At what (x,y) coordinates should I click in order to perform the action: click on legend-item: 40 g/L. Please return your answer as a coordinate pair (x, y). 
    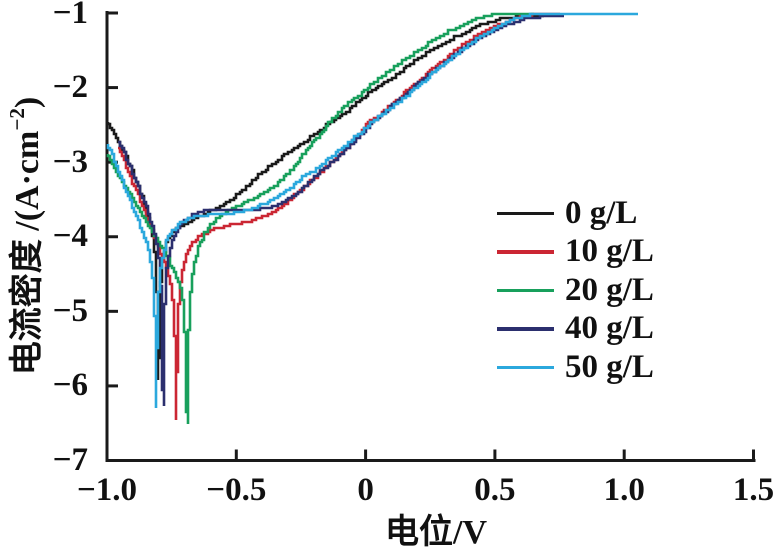
    Looking at the image, I should click on (575, 329).